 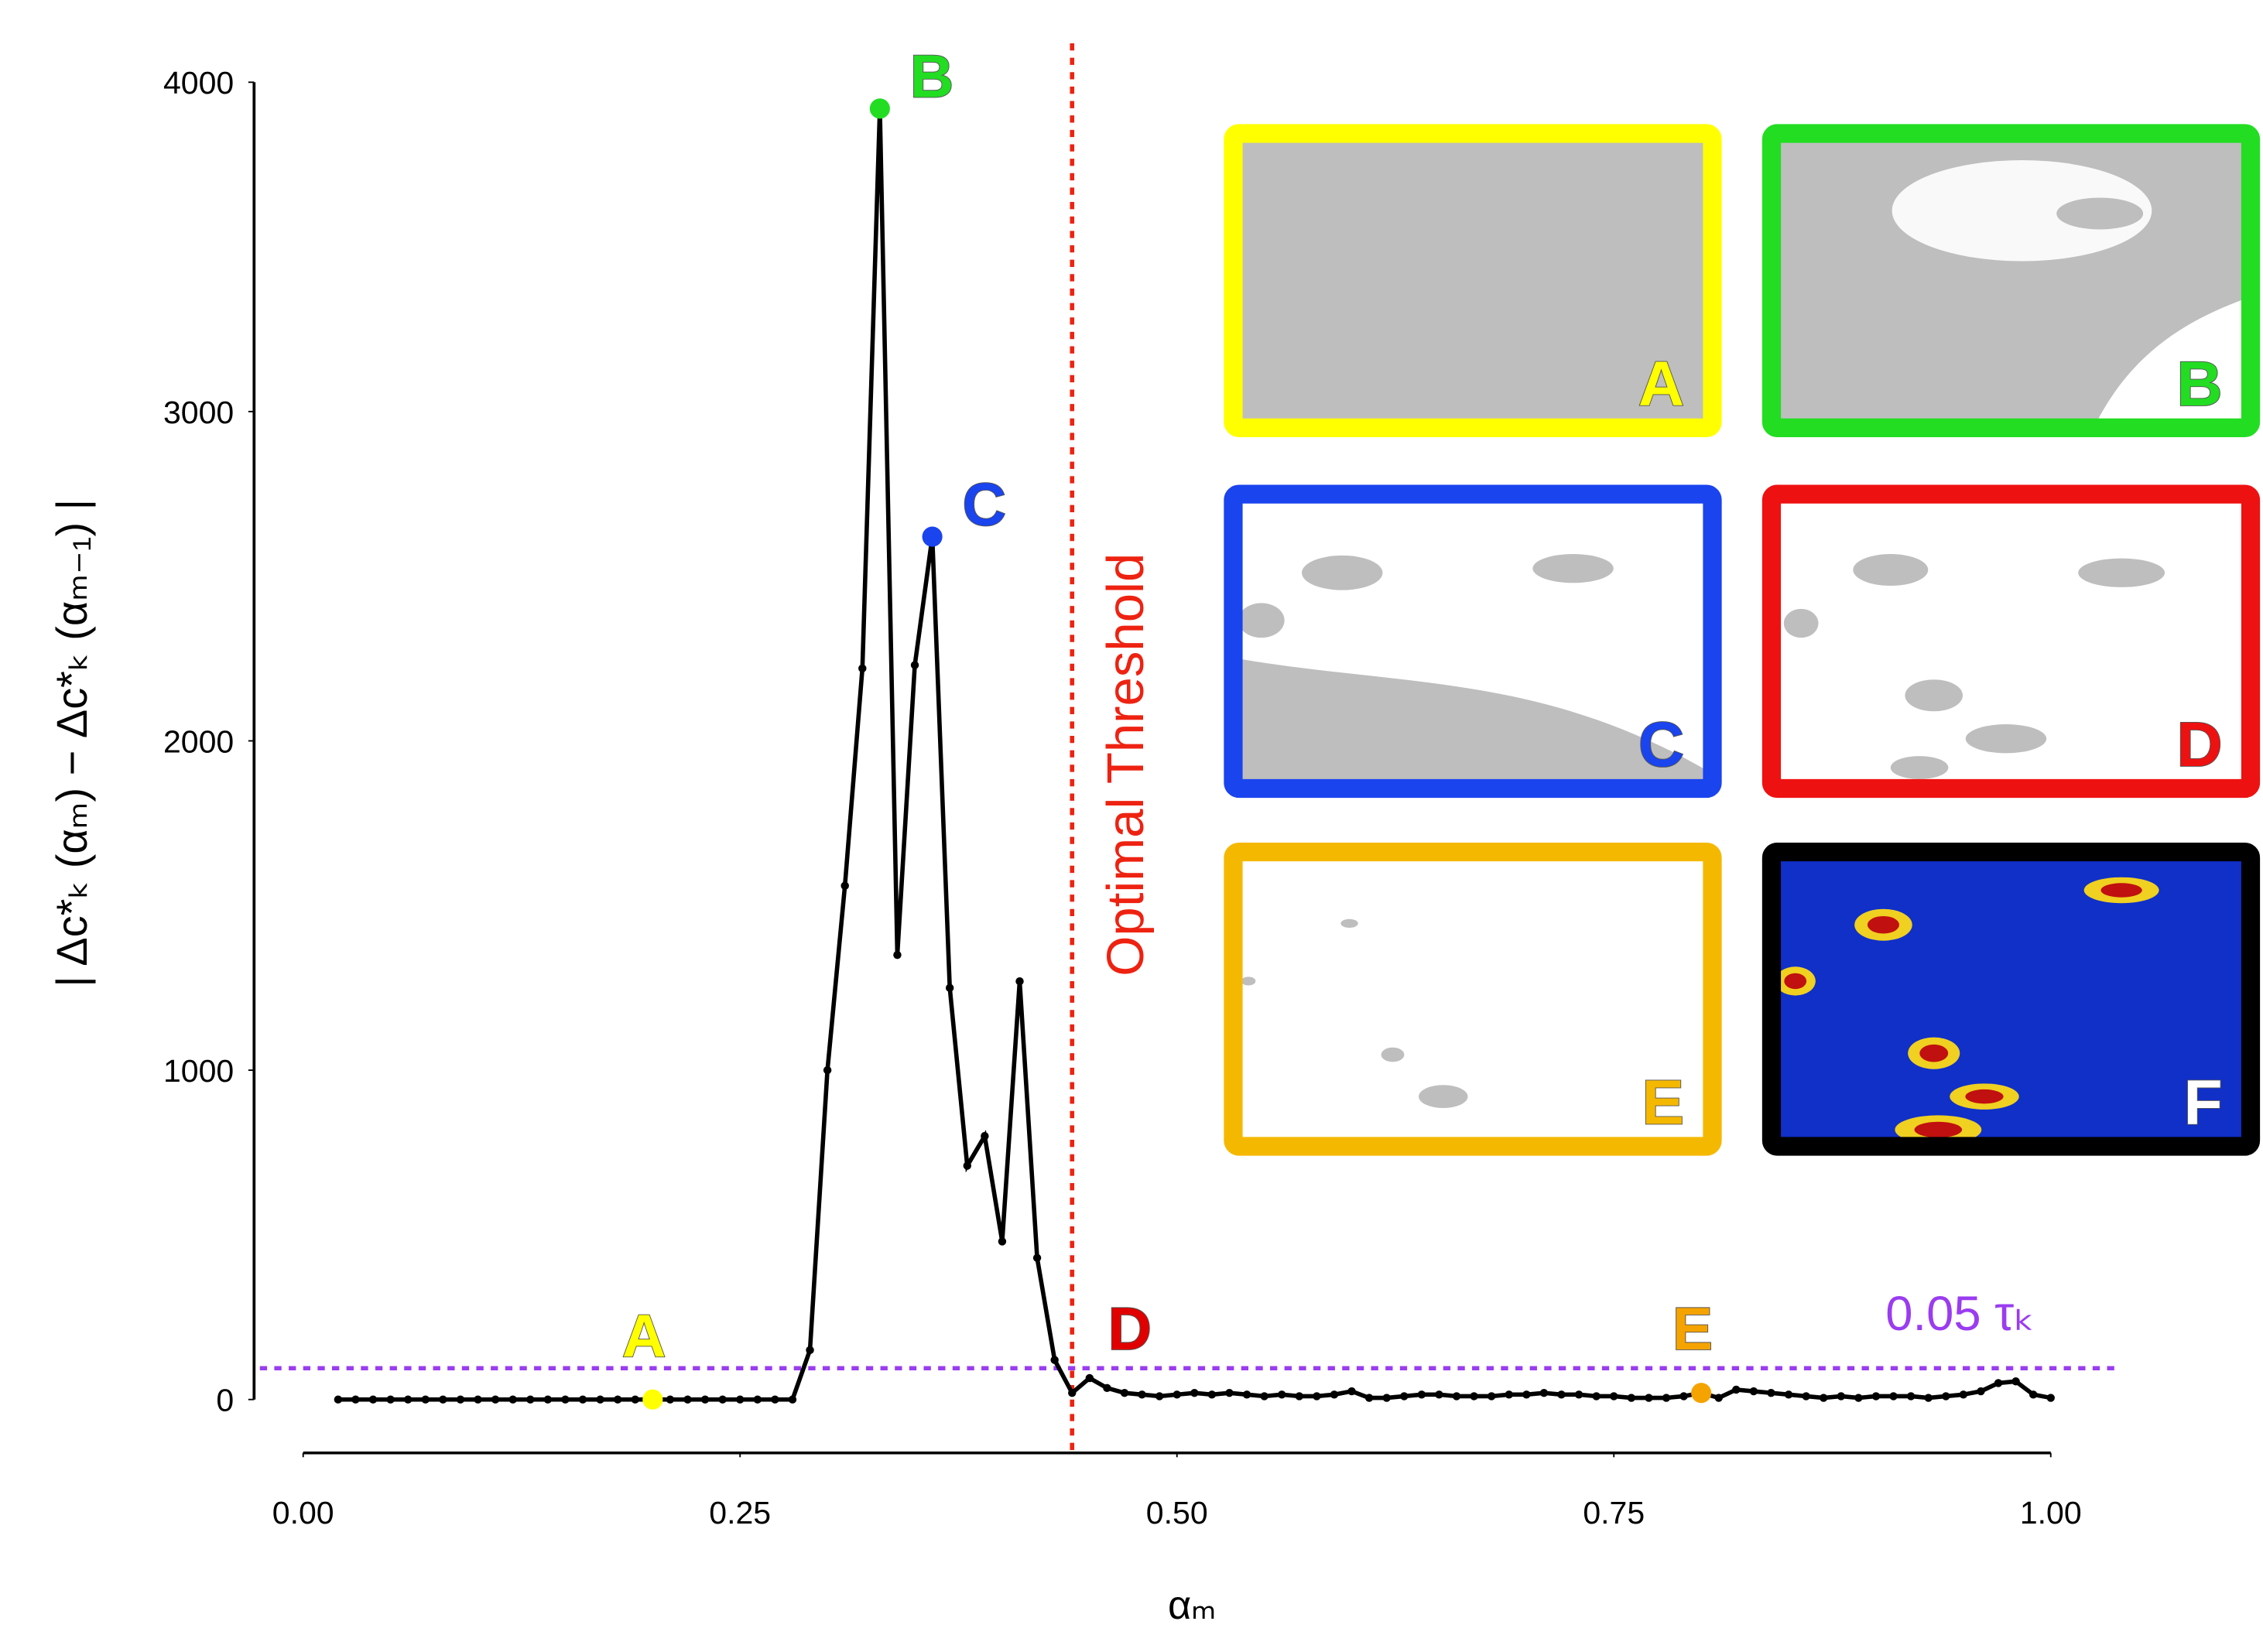 I want to click on y-tick-label: 4000, so click(x=198, y=83).